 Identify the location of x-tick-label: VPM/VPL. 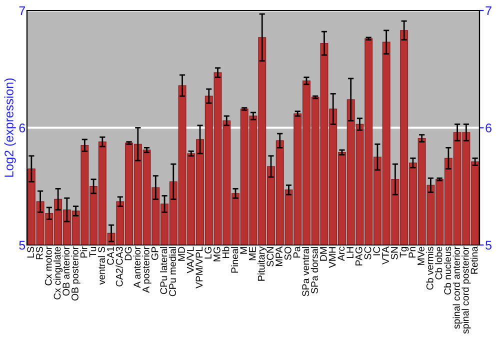
(199, 267).